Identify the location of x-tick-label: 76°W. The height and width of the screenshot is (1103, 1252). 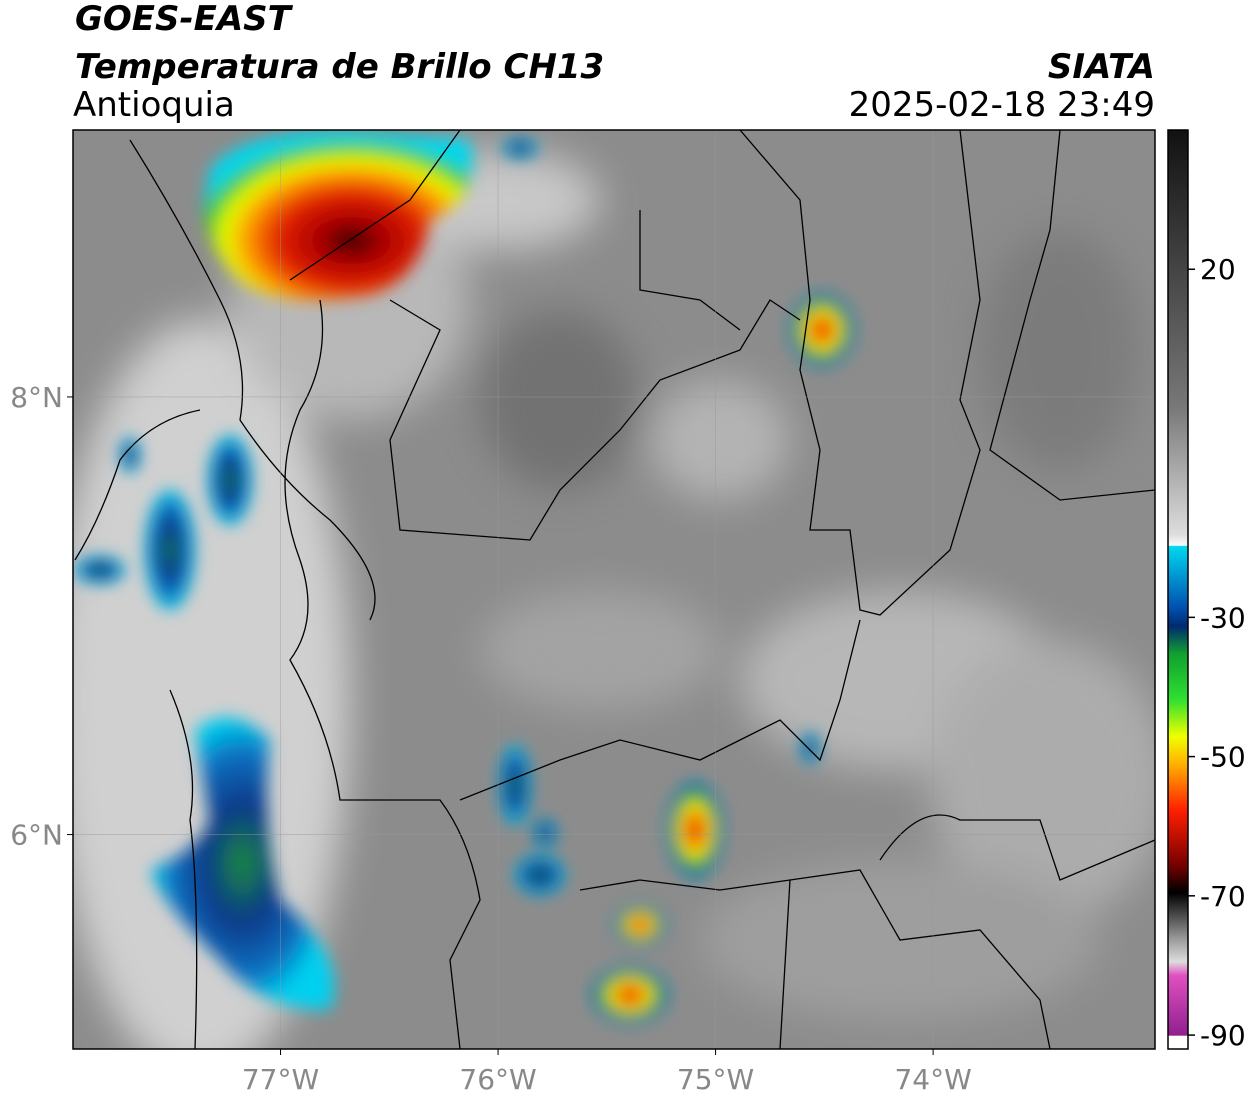
(497, 1079).